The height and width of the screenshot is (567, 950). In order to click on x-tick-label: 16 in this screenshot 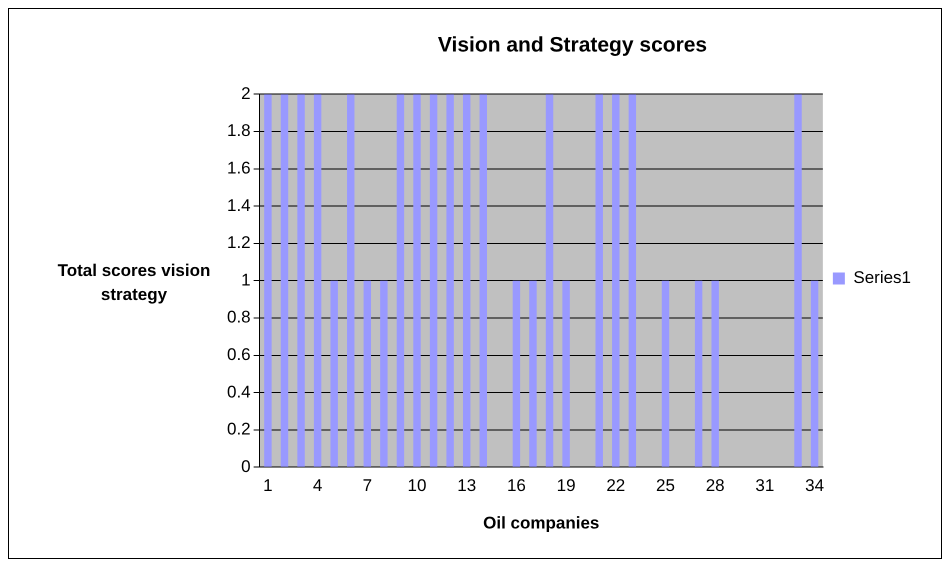, I will do `click(516, 486)`.